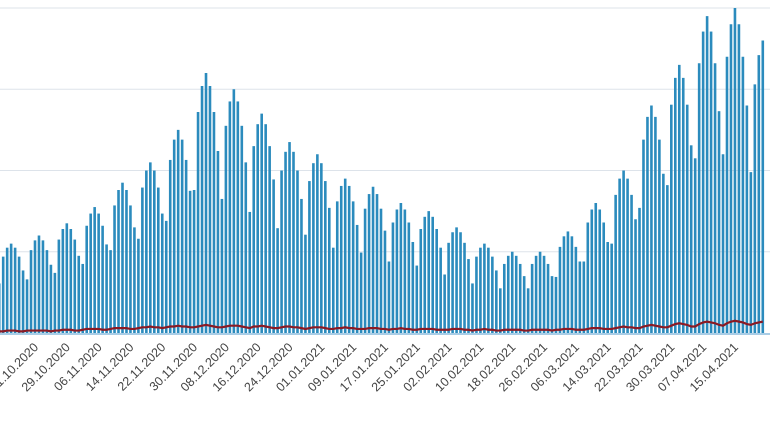  I want to click on line, so click(382, 326).